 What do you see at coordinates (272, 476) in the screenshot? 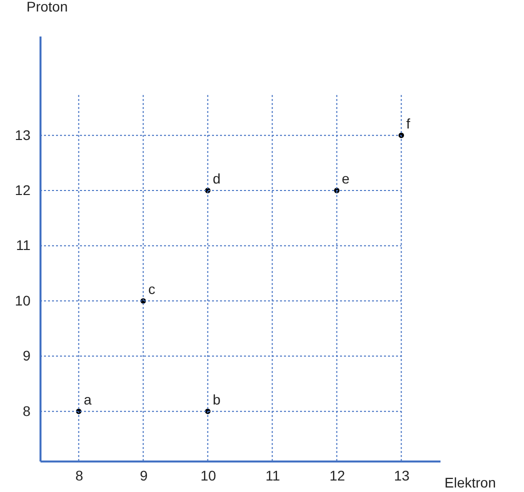
I see `x-tick-label: 11` at bounding box center [272, 476].